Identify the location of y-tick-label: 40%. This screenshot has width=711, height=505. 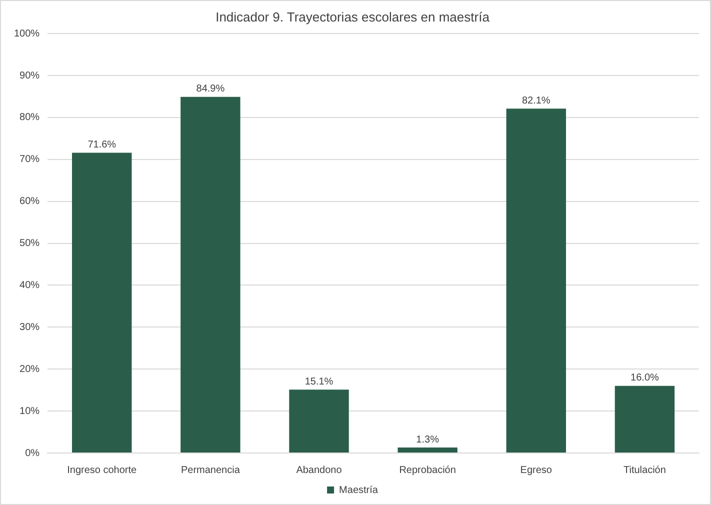
(30, 285).